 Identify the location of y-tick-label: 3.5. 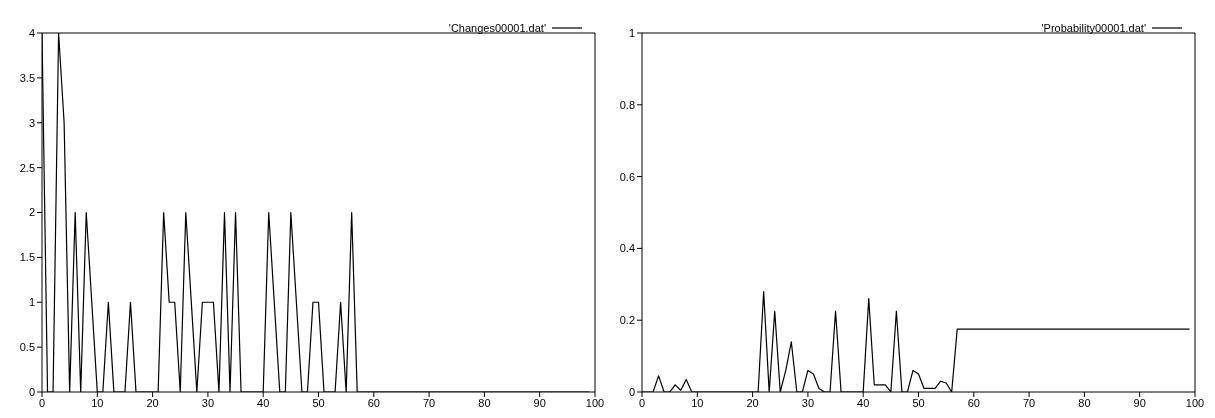
(27, 77).